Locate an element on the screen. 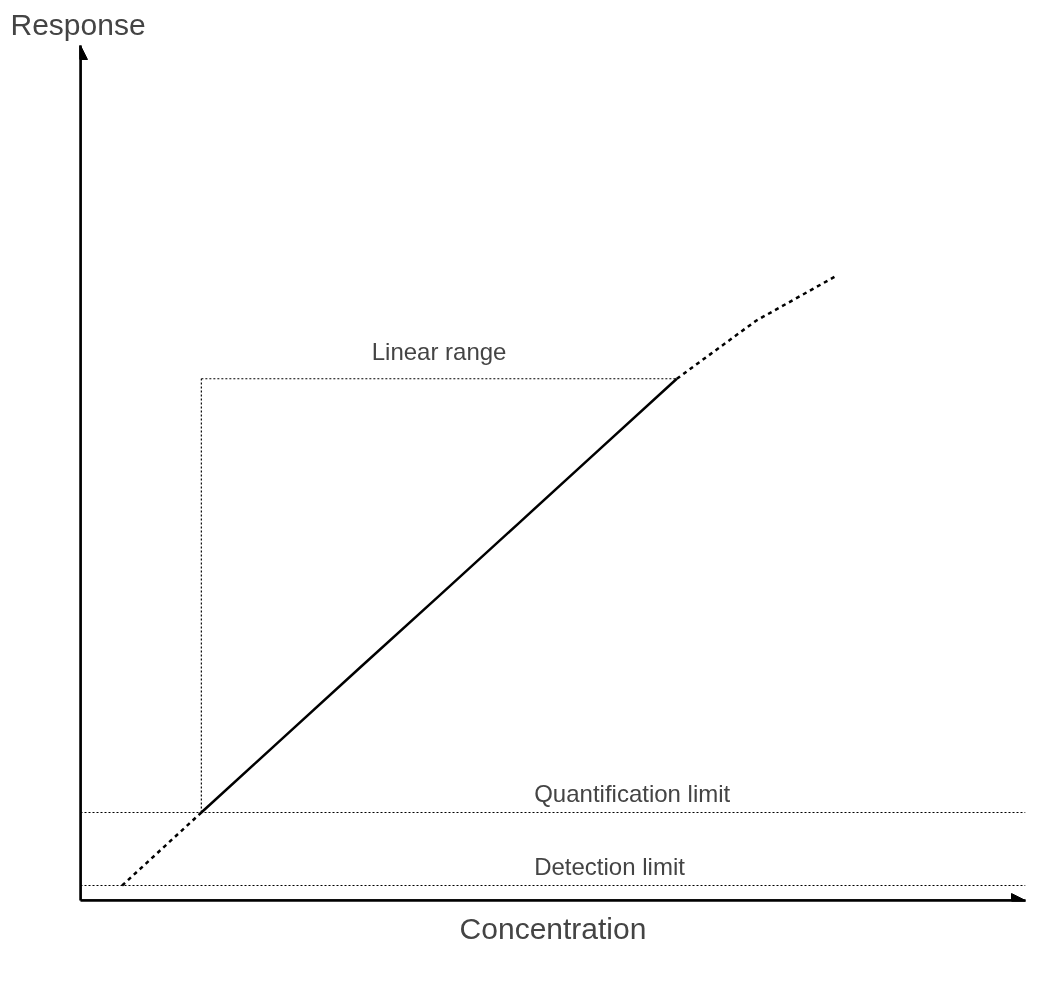 This screenshot has height=1003, width=1057. annotation: Linear range is located at coordinates (439, 351).